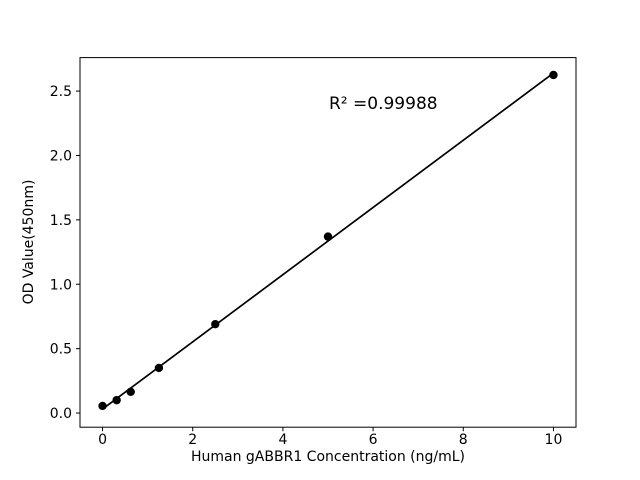 The width and height of the screenshot is (640, 480). Describe the element at coordinates (554, 440) in the screenshot. I see `x-tick-label: 10` at that location.